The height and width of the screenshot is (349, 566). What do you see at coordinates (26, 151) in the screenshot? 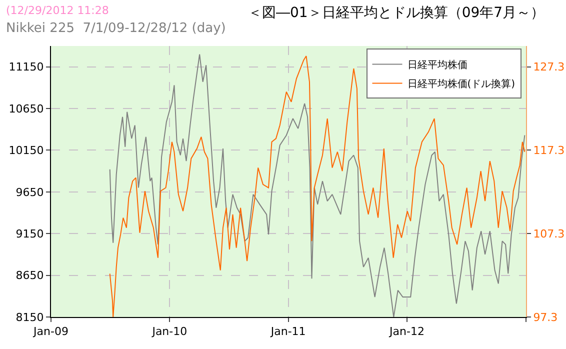
I see `y-tick-label: 10150` at bounding box center [26, 151].